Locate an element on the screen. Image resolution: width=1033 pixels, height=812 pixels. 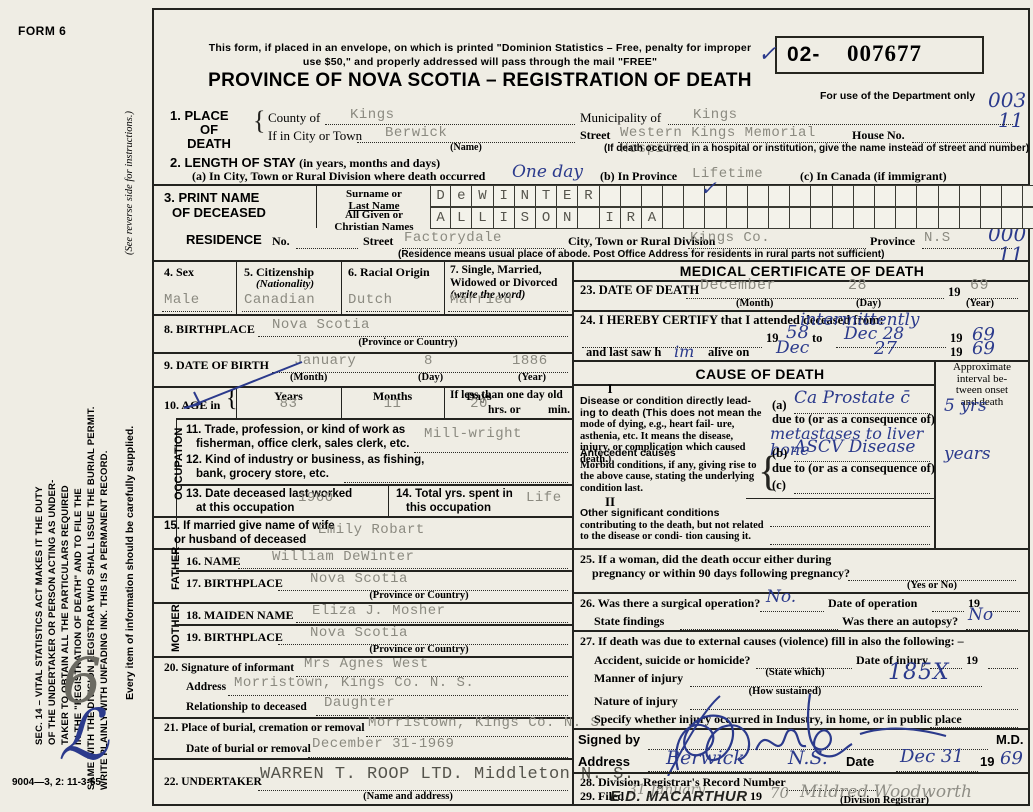
burial-field: Morristown, Kings Co. N. S. is located at coordinates (487, 726).